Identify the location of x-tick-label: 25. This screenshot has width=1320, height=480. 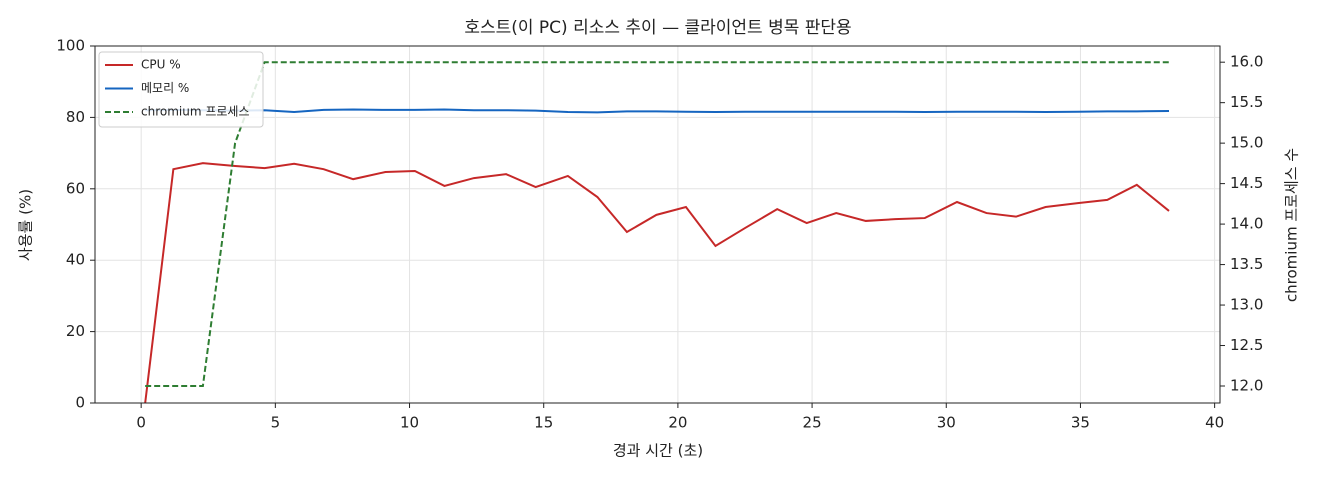
(812, 423).